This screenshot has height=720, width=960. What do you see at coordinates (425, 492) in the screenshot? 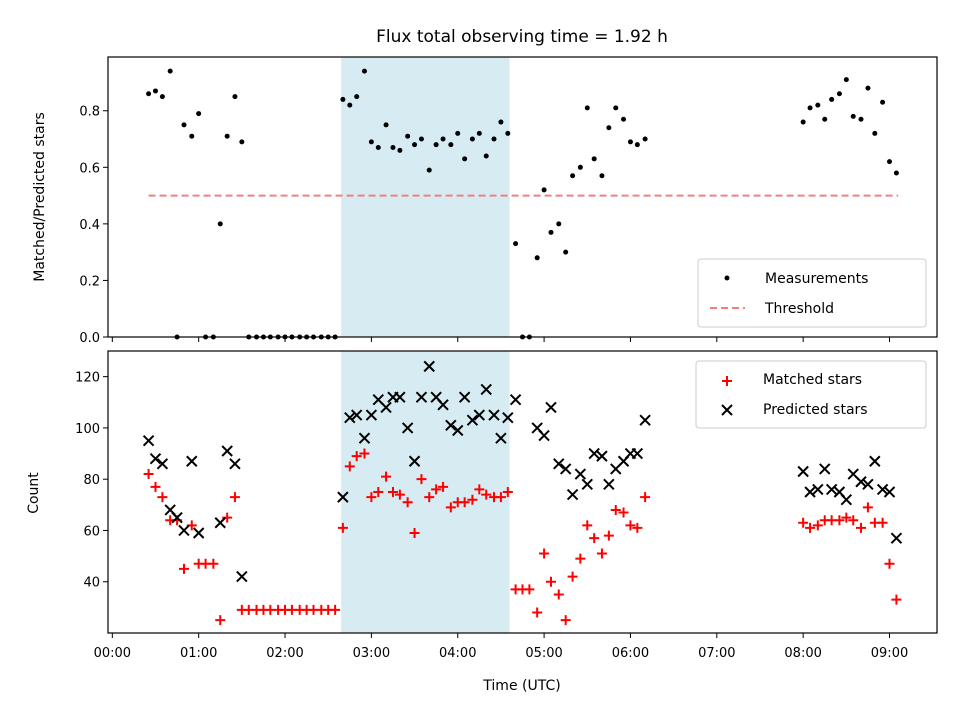
I see `bottom-shaded-window` at bounding box center [425, 492].